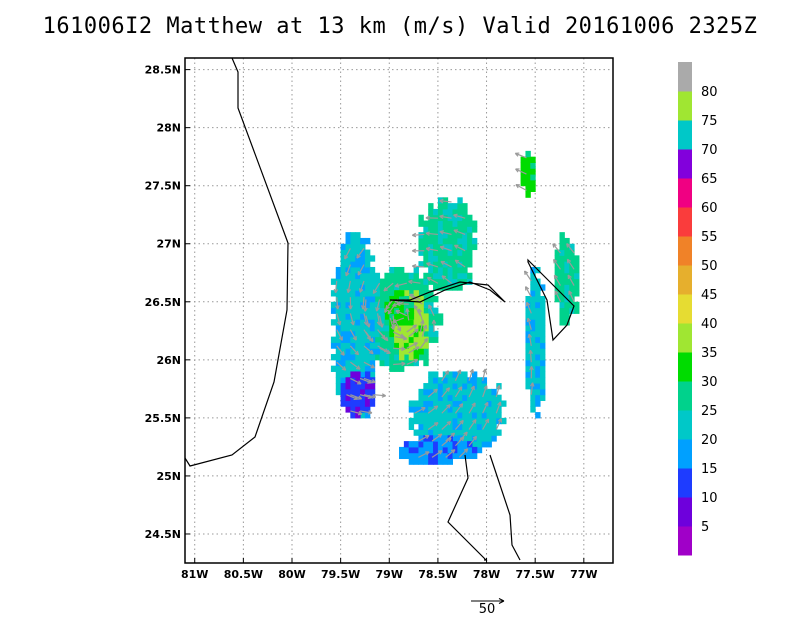 Image resolution: width=800 pixels, height=618 pixels. Describe the element at coordinates (685, 483) in the screenshot. I see `colorbar-swatch` at that location.